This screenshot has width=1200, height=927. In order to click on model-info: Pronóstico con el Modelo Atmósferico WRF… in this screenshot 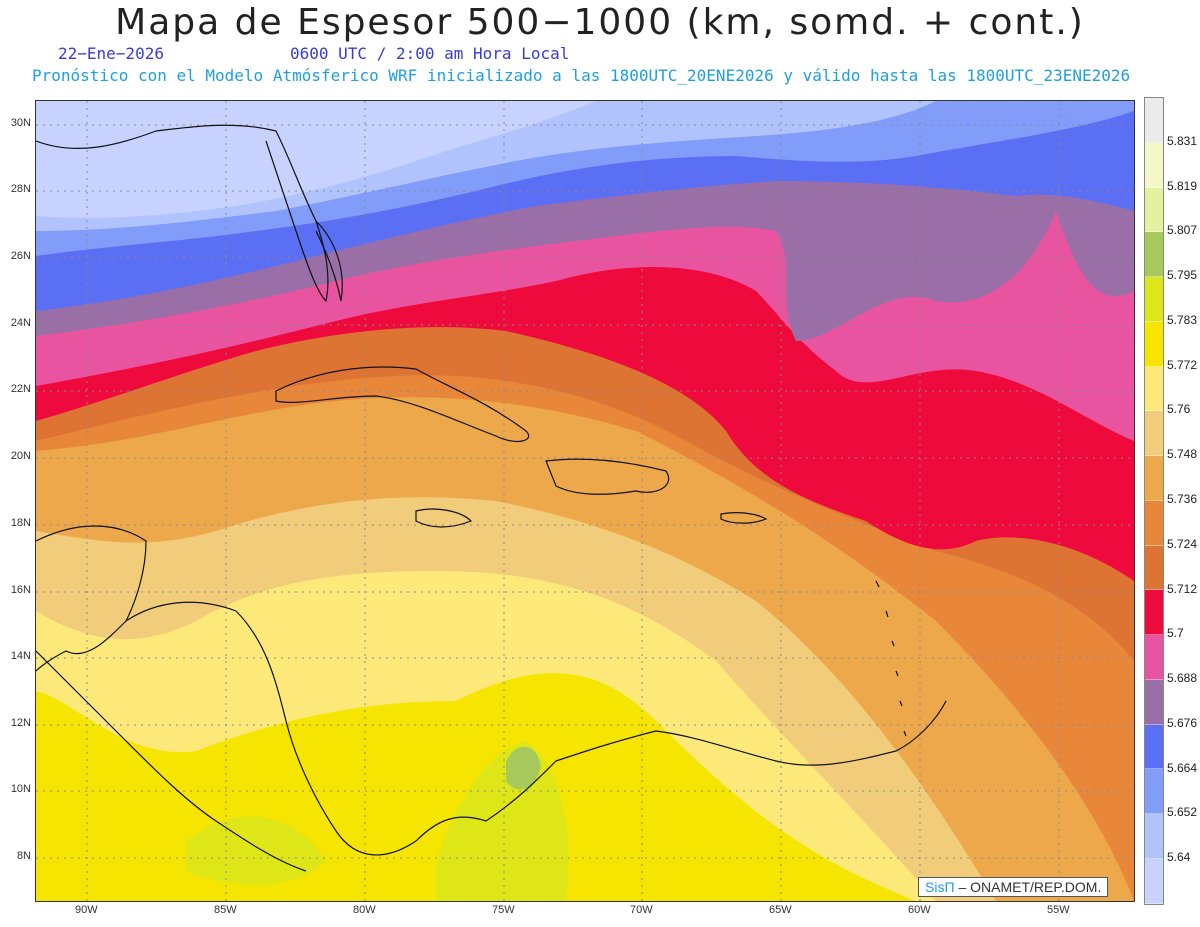, I will do `click(581, 75)`.